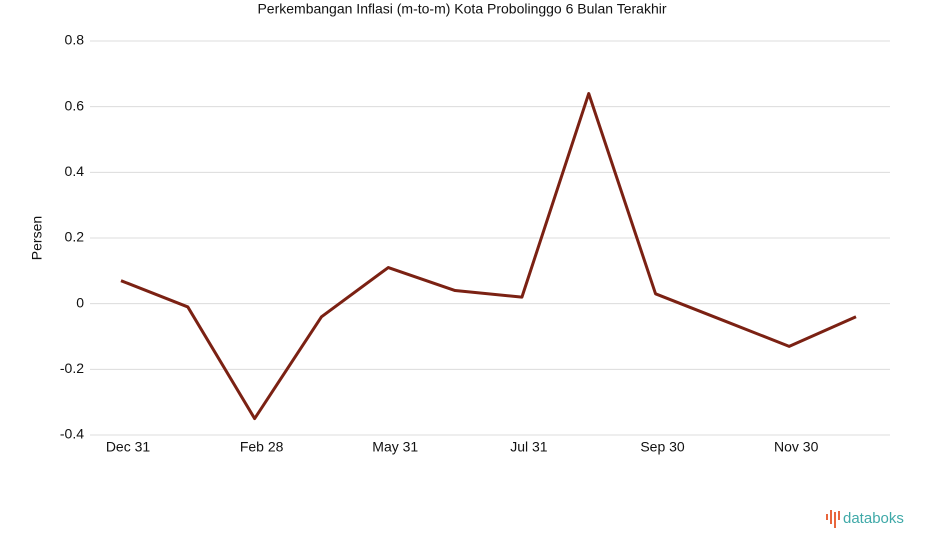 This screenshot has height=547, width=925. What do you see at coordinates (796, 447) in the screenshot?
I see `x-tick-label: Nov 30` at bounding box center [796, 447].